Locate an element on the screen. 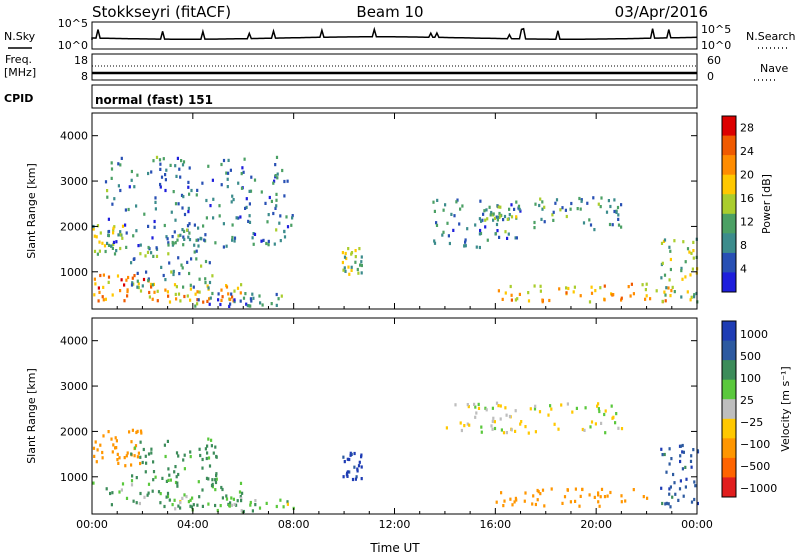 This screenshot has height=554, width=800. velocity-colorbar-tick: −1000 is located at coordinates (758, 488).